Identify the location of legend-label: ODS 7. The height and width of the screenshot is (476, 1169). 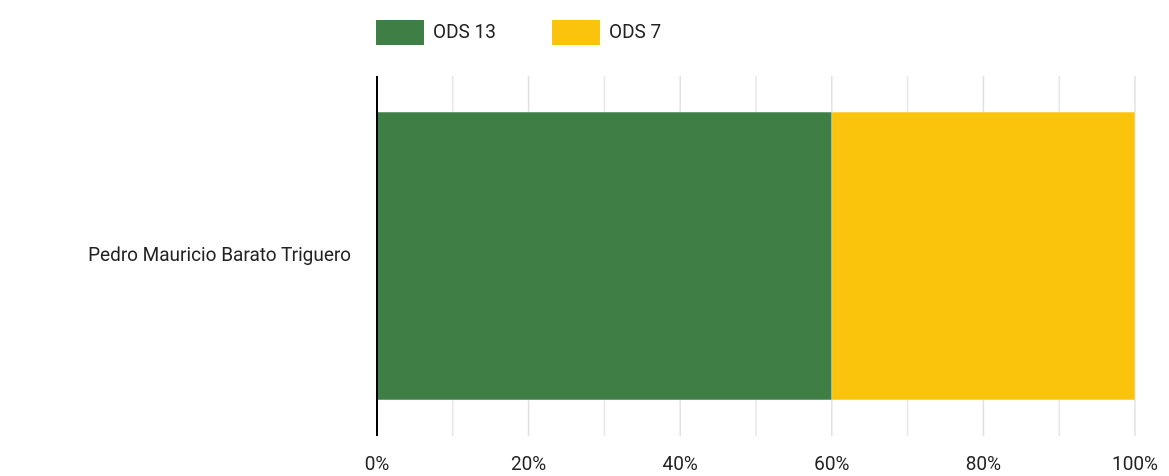
(635, 31).